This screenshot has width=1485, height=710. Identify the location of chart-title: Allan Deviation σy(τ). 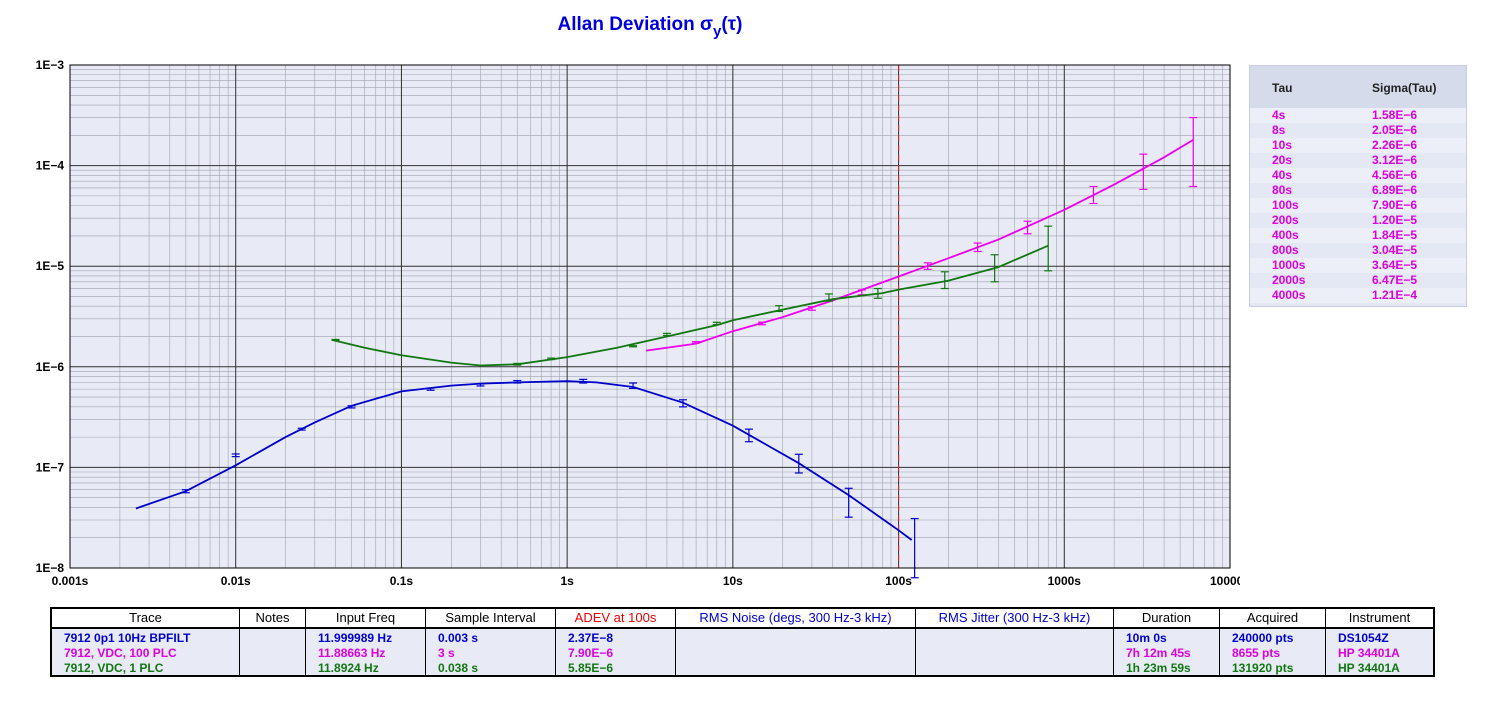
(650, 27).